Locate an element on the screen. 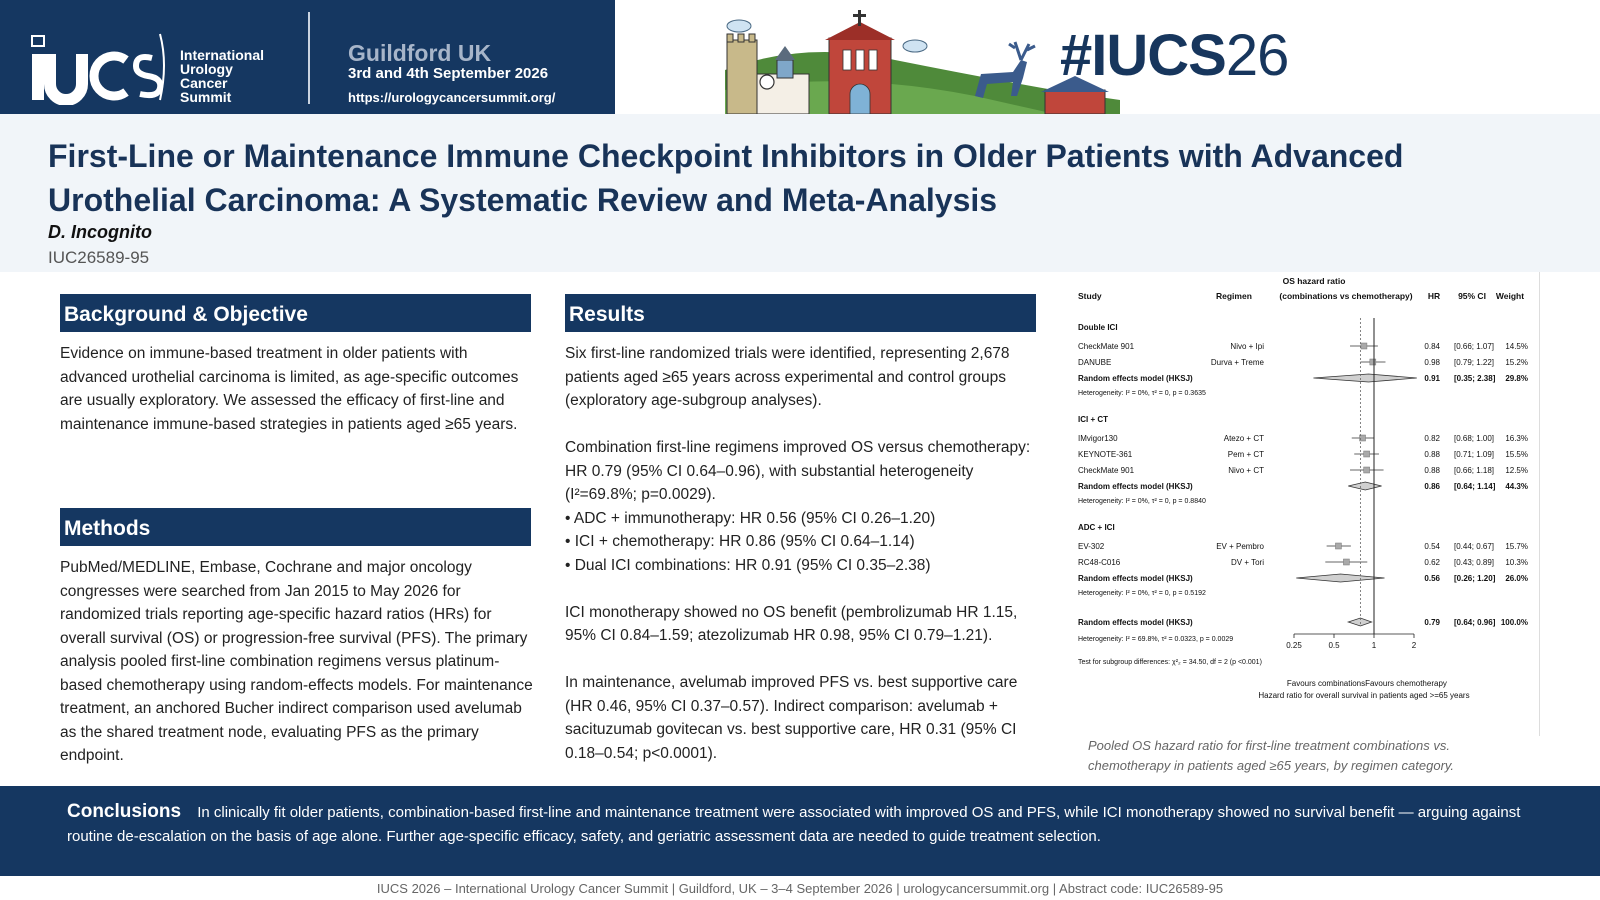 This screenshot has height=900, width=1600. methods-heading: Methods is located at coordinates (295, 527).